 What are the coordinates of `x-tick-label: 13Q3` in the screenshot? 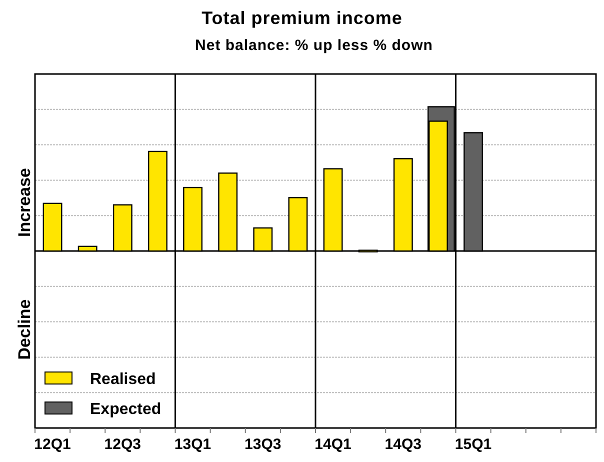 It's located at (263, 444).